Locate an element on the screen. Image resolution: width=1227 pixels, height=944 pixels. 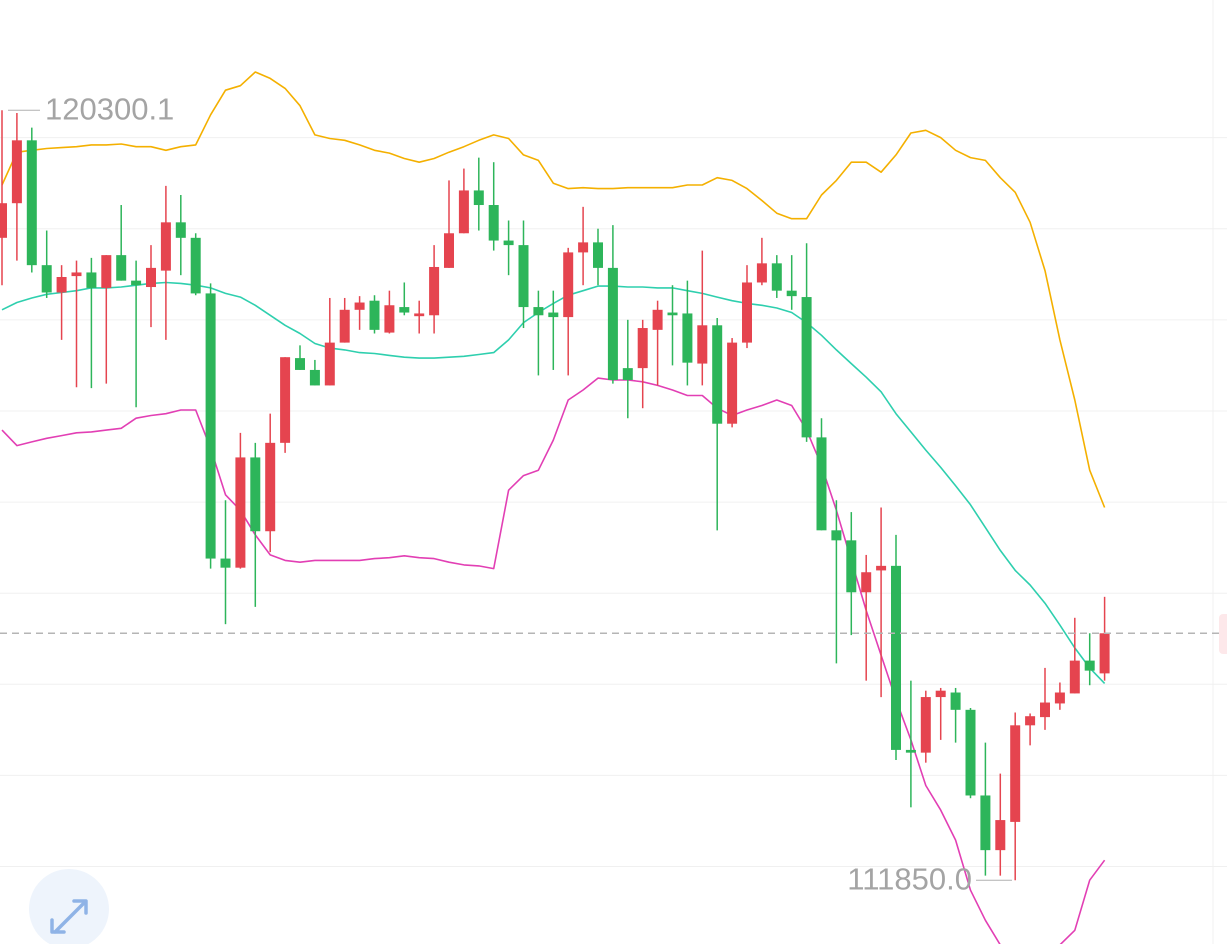
expand-circle is located at coordinates (69, 906).